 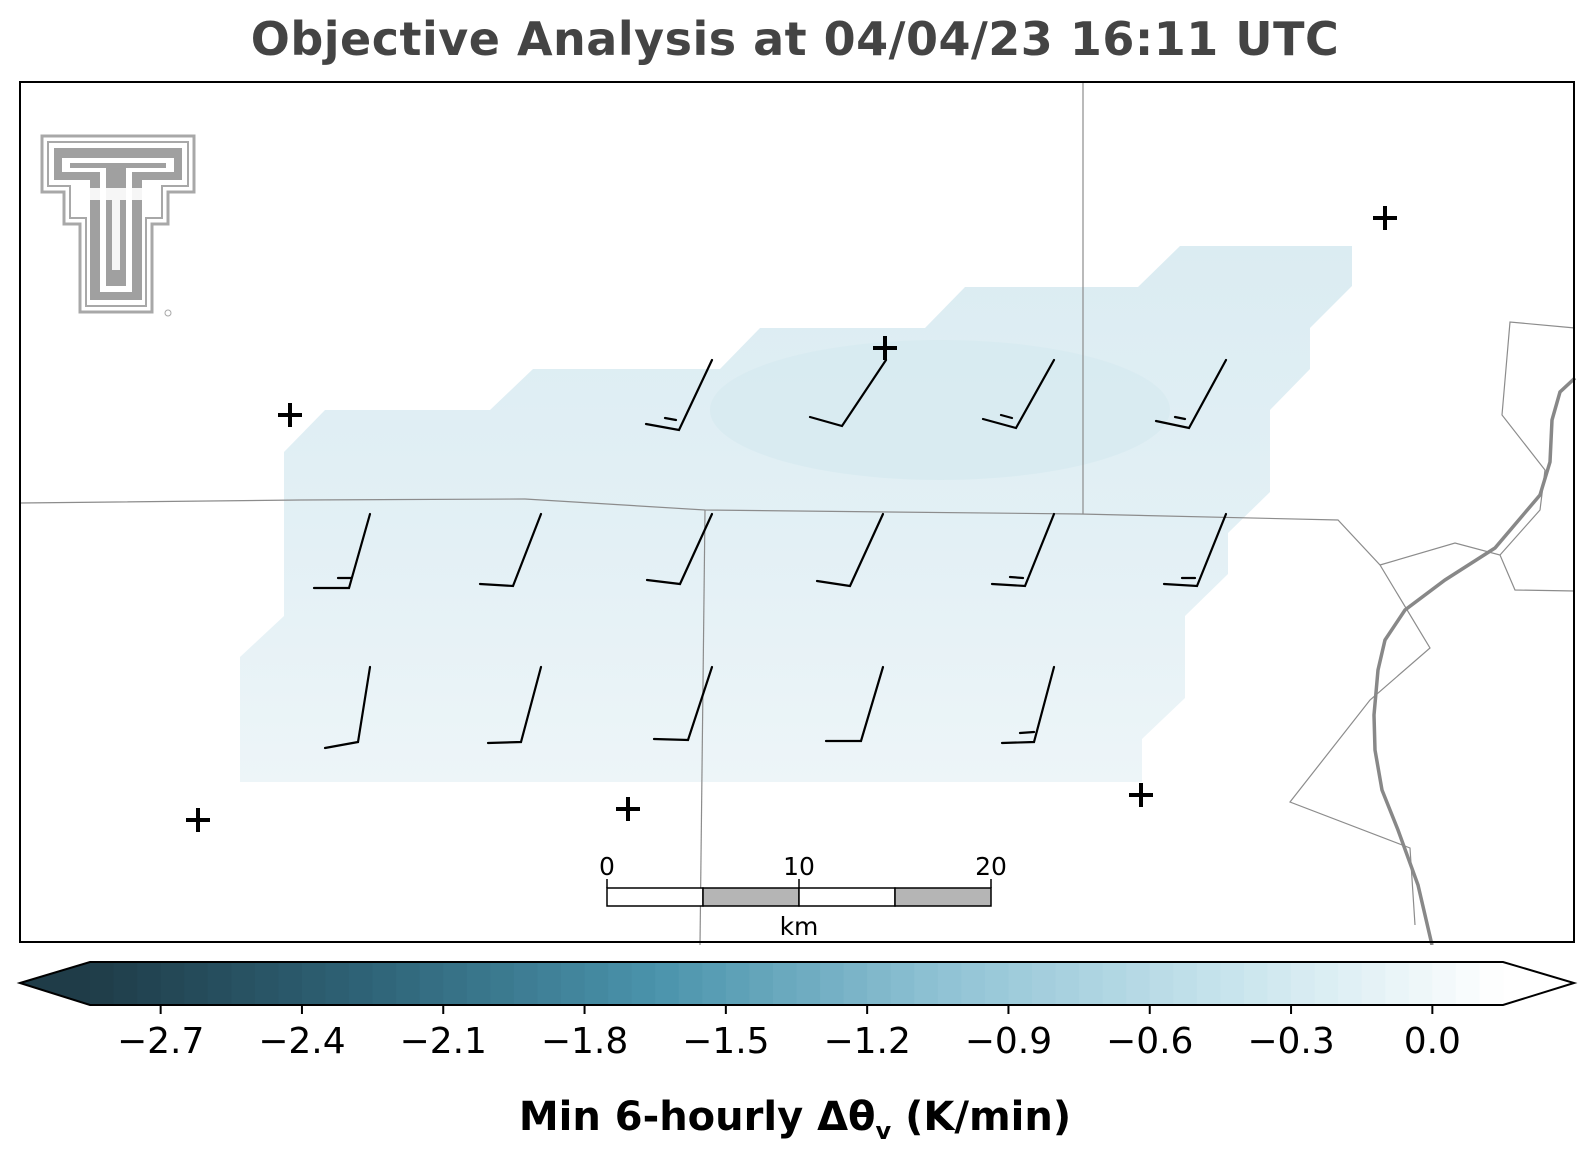 What do you see at coordinates (795, 39) in the screenshot?
I see `map-title: Objective Analysis at 04/04/23 16:11 UTC` at bounding box center [795, 39].